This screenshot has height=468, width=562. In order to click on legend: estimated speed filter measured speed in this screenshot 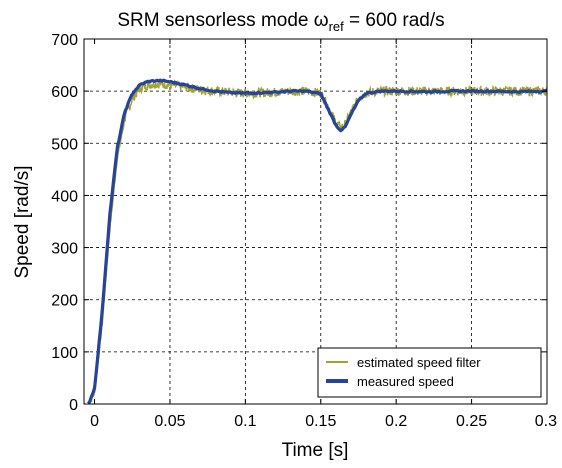, I will do `click(429, 372)`.